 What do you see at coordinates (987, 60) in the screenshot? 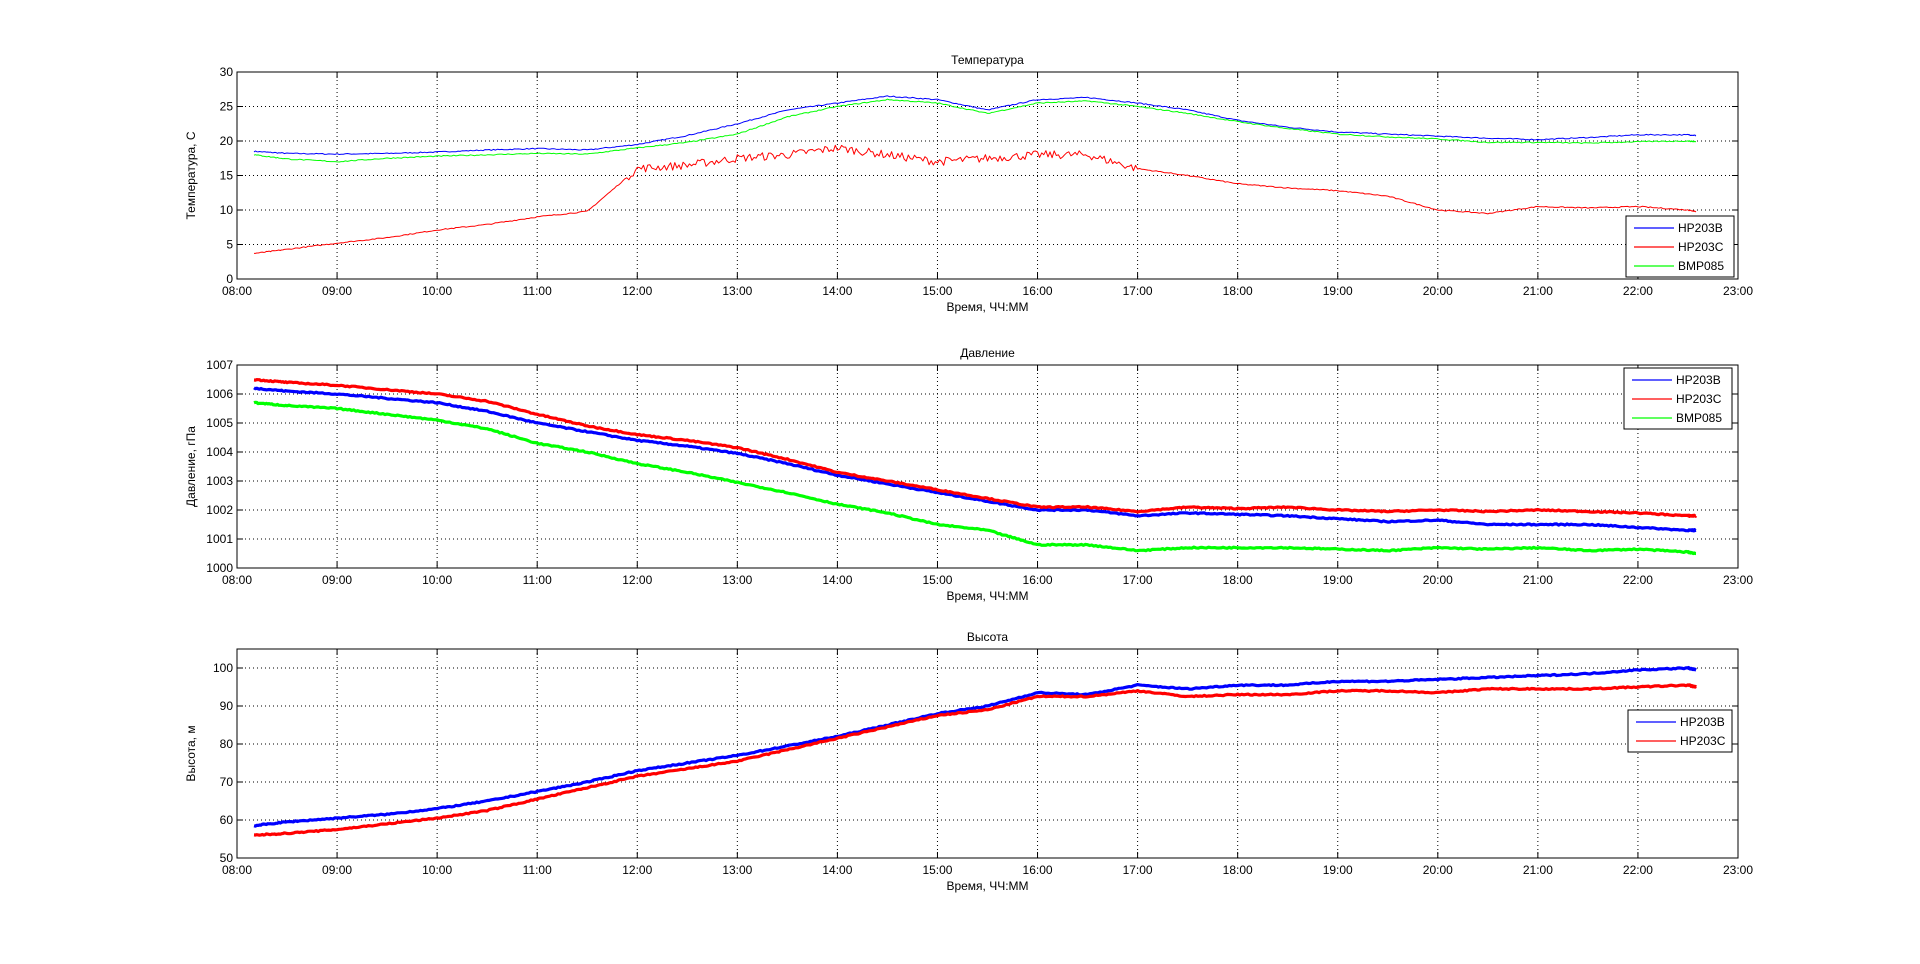
I see `chart-title: Температура` at bounding box center [987, 60].